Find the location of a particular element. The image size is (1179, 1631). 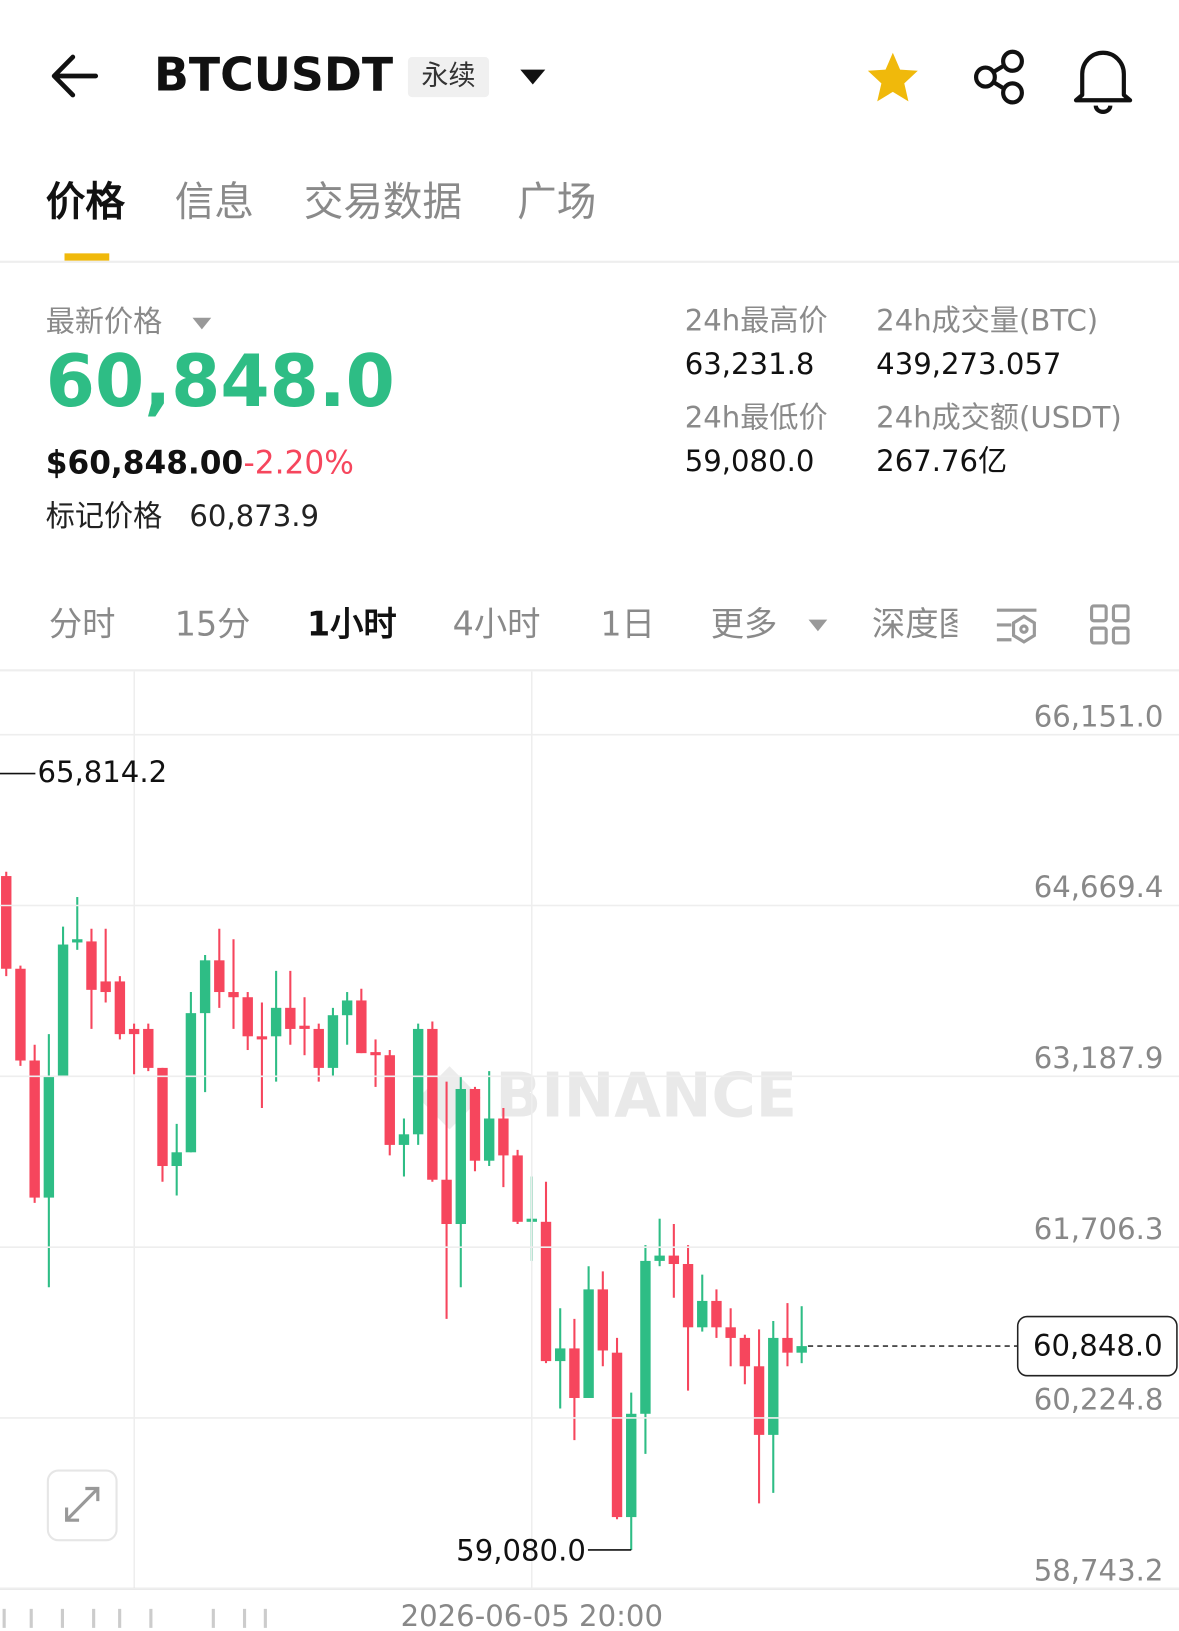

usd-price: $60,848.00 is located at coordinates (144, 463).